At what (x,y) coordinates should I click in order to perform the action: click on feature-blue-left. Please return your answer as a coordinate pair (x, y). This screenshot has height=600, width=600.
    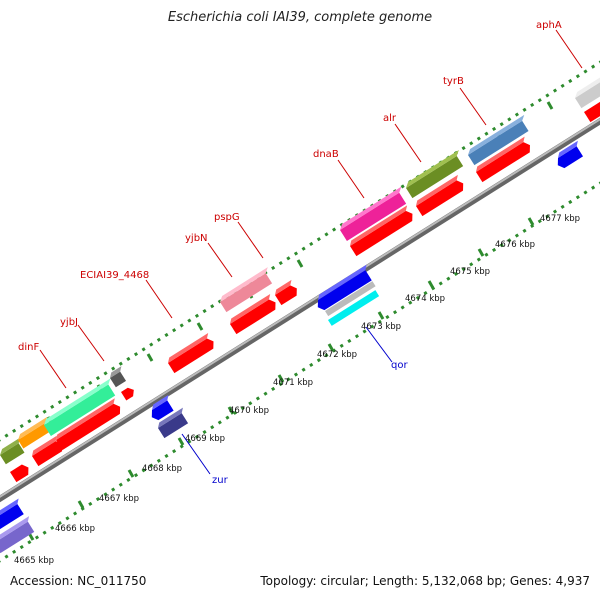
    Looking at the image, I should click on (12, 514).